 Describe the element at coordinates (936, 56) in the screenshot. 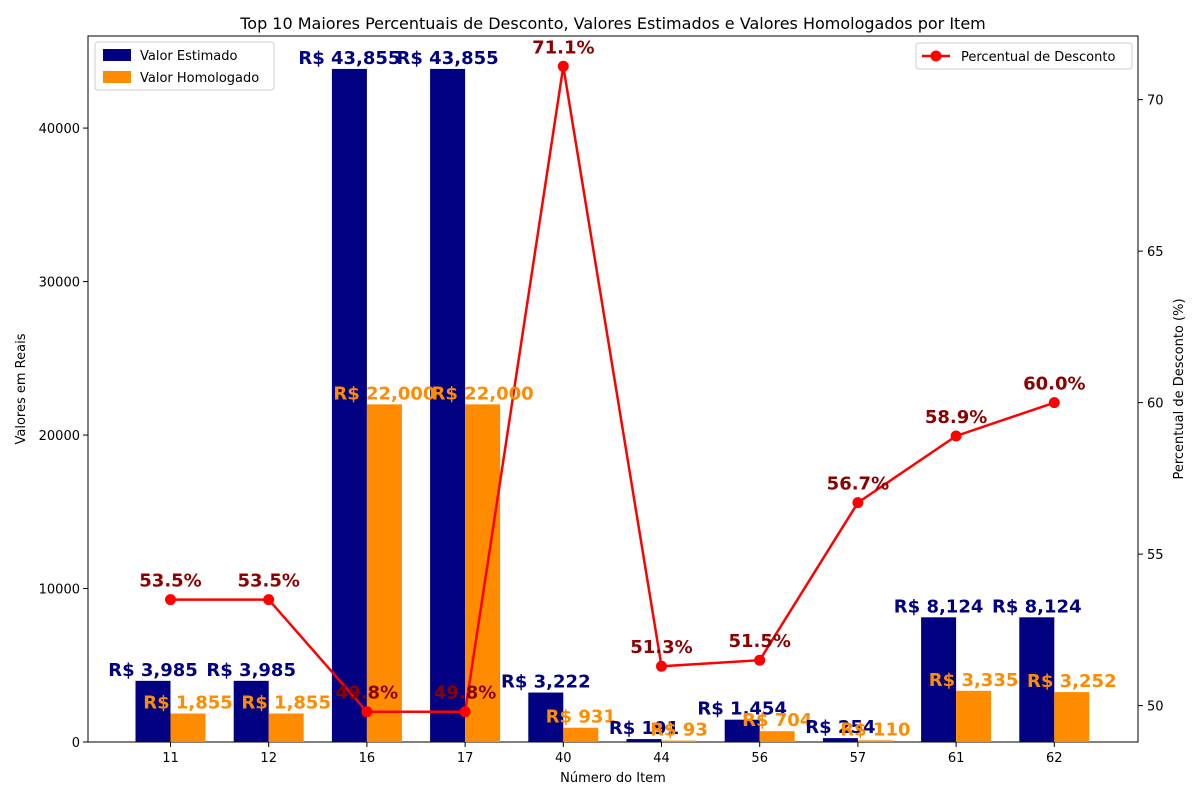

I see `legend-marker-desconto` at that location.